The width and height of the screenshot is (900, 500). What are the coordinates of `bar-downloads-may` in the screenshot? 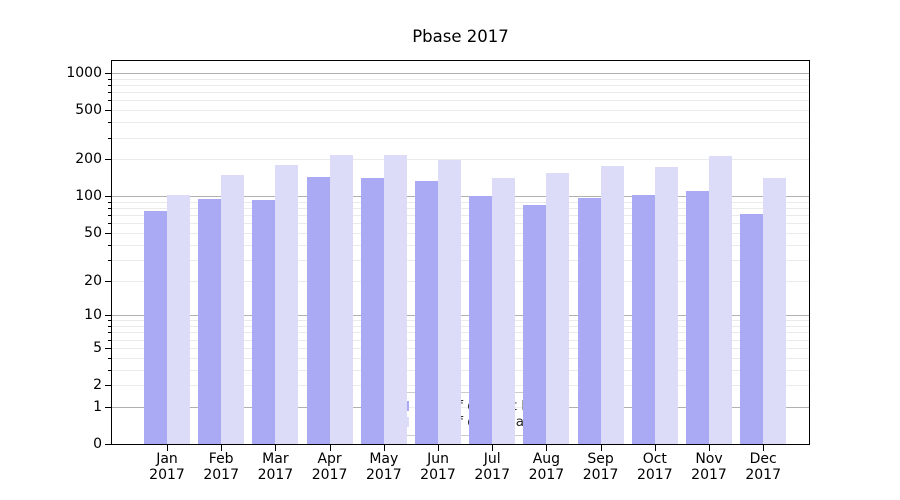 It's located at (395, 299).